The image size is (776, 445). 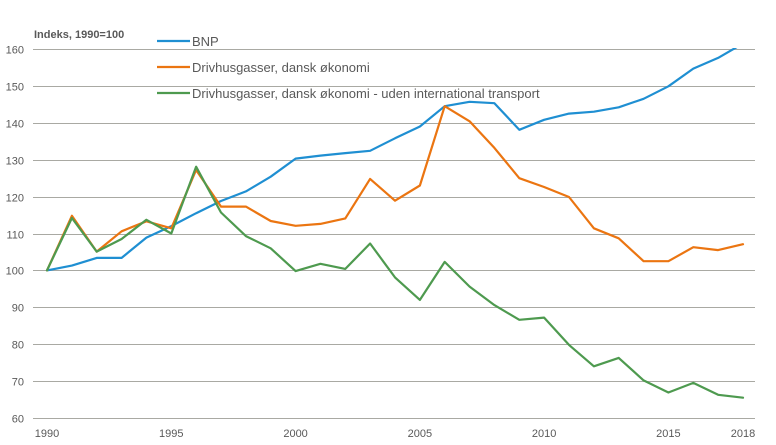 What do you see at coordinates (743, 434) in the screenshot?
I see `x-tick-label: 2018` at bounding box center [743, 434].